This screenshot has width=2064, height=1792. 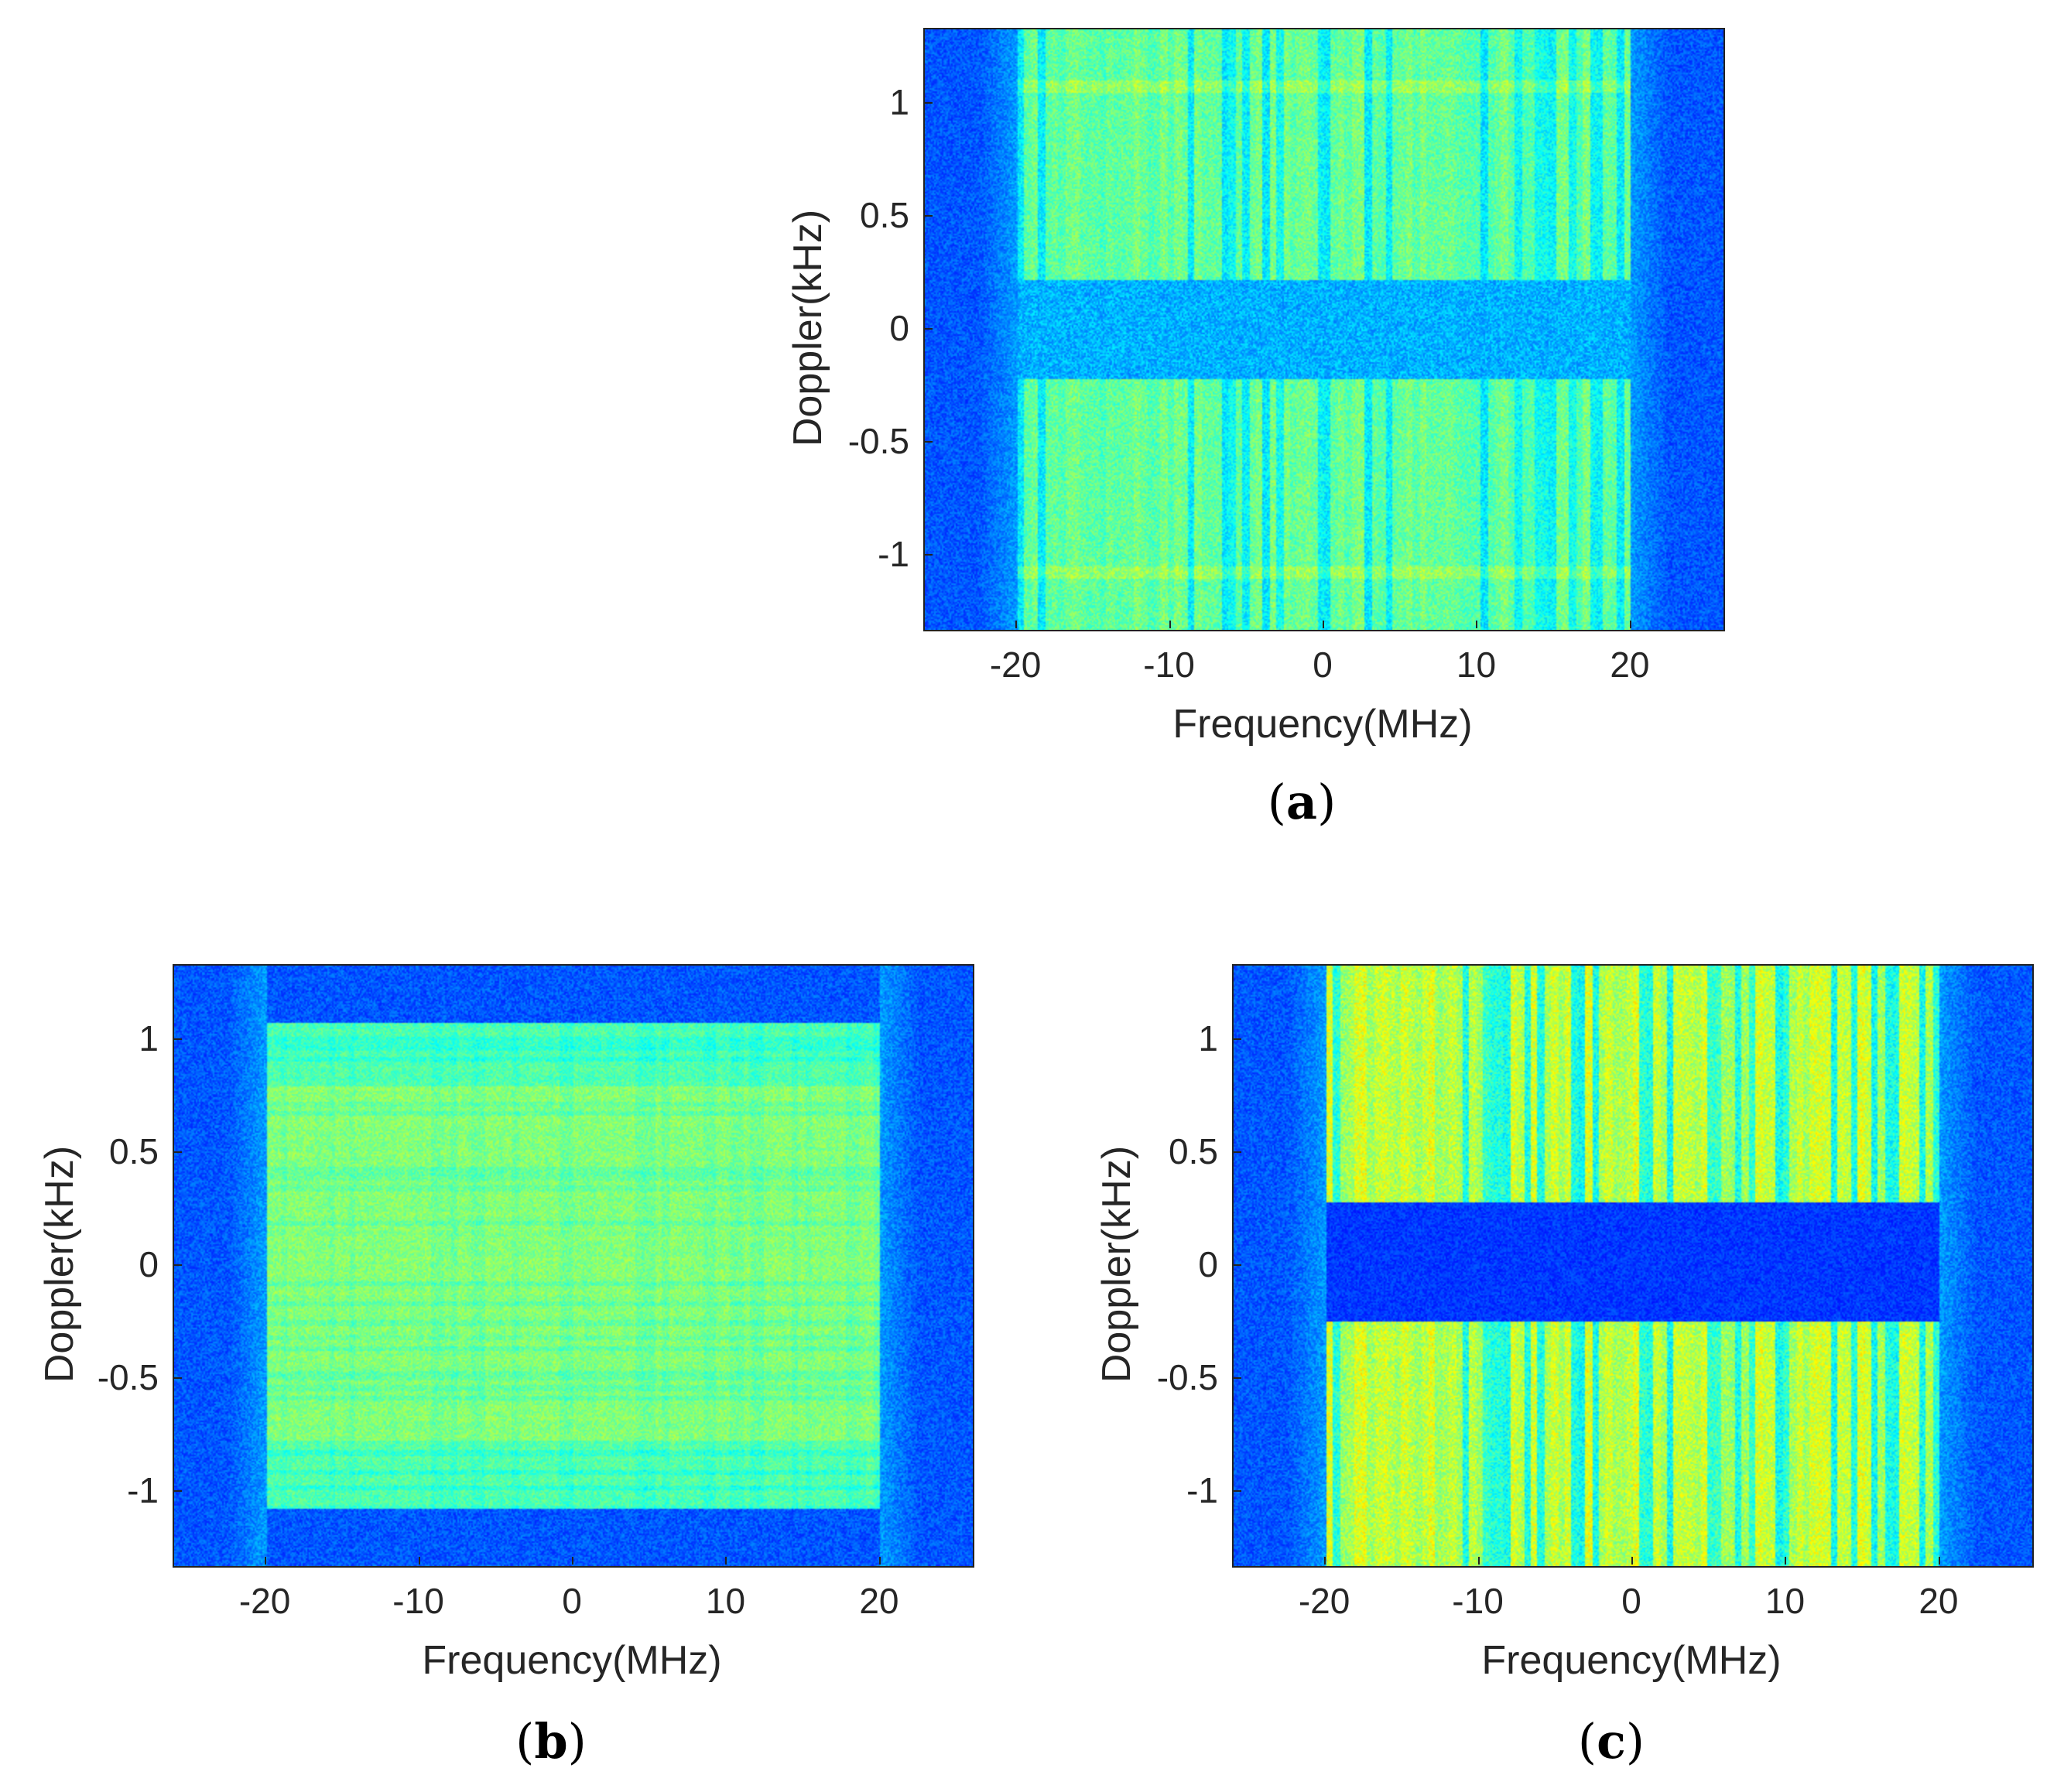 I want to click on heatmap-plot-a, so click(x=1324, y=329).